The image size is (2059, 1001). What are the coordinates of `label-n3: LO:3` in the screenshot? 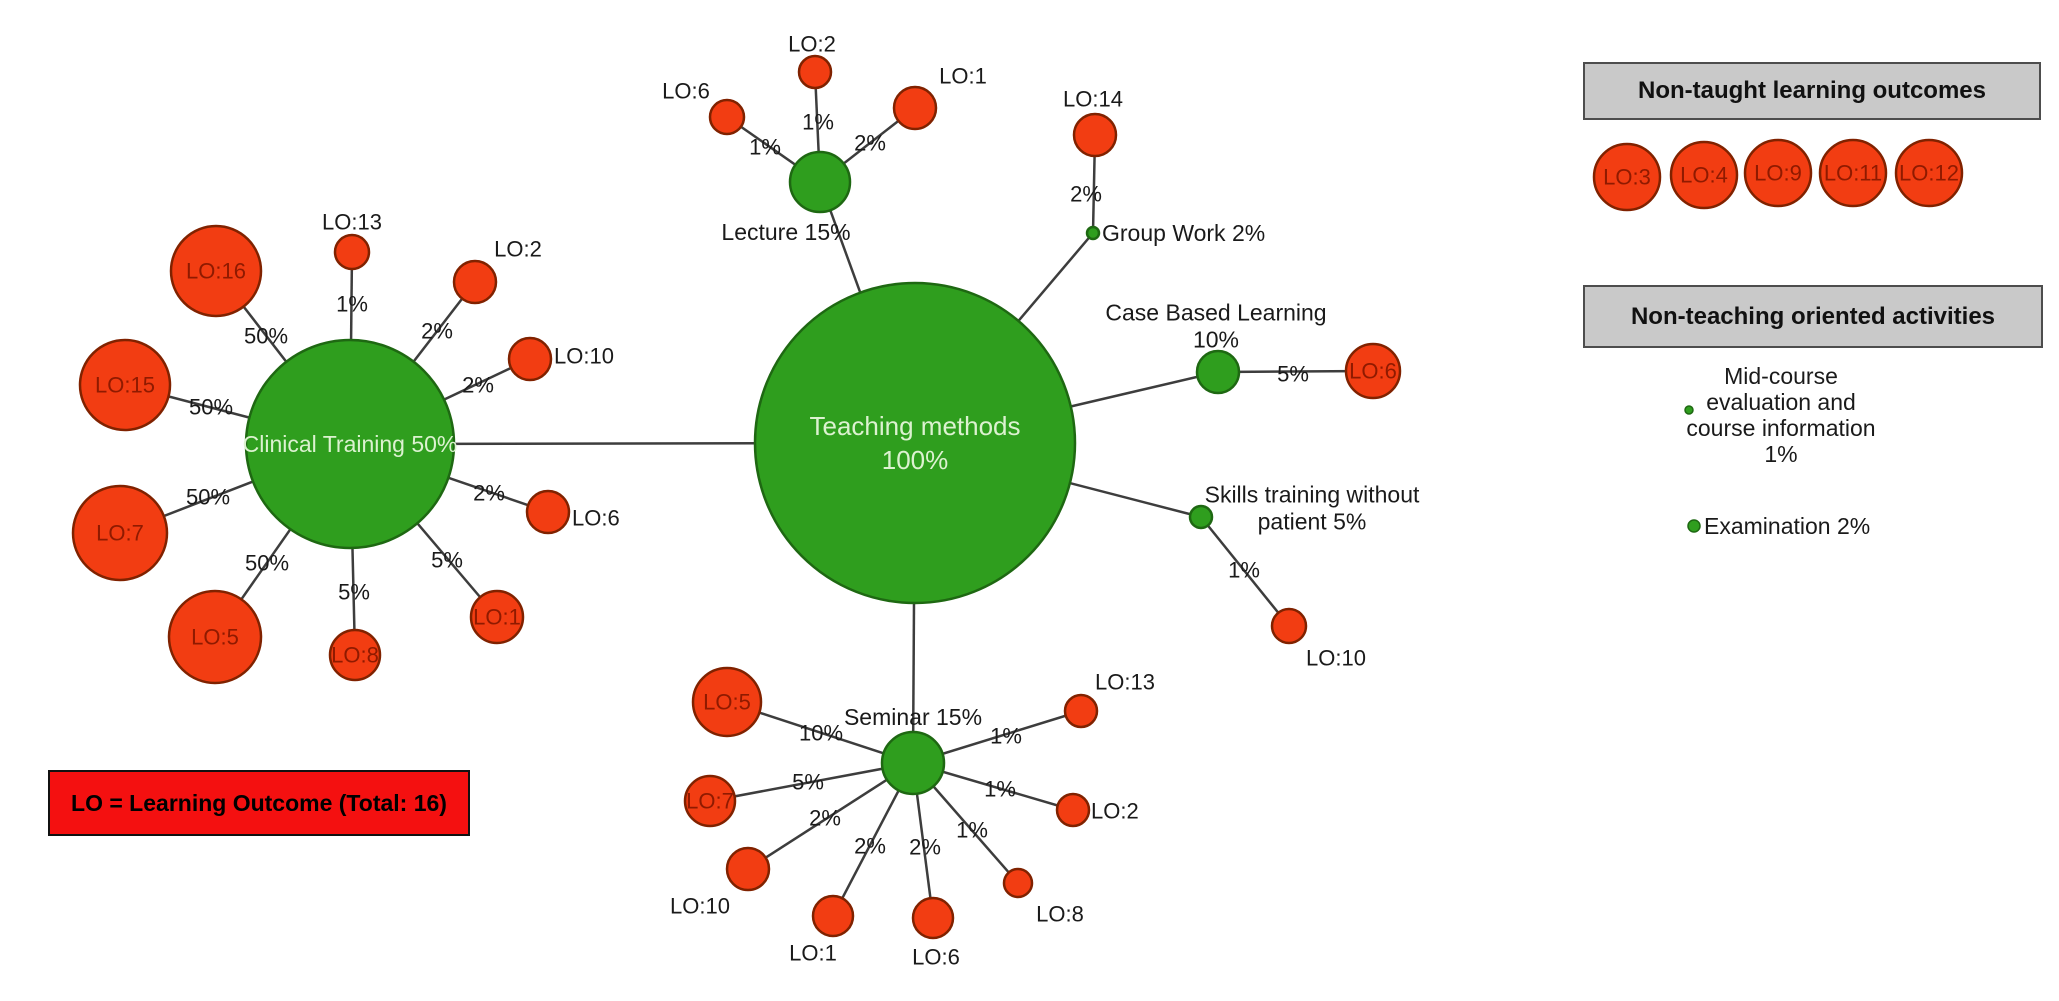 It's located at (1627, 177).